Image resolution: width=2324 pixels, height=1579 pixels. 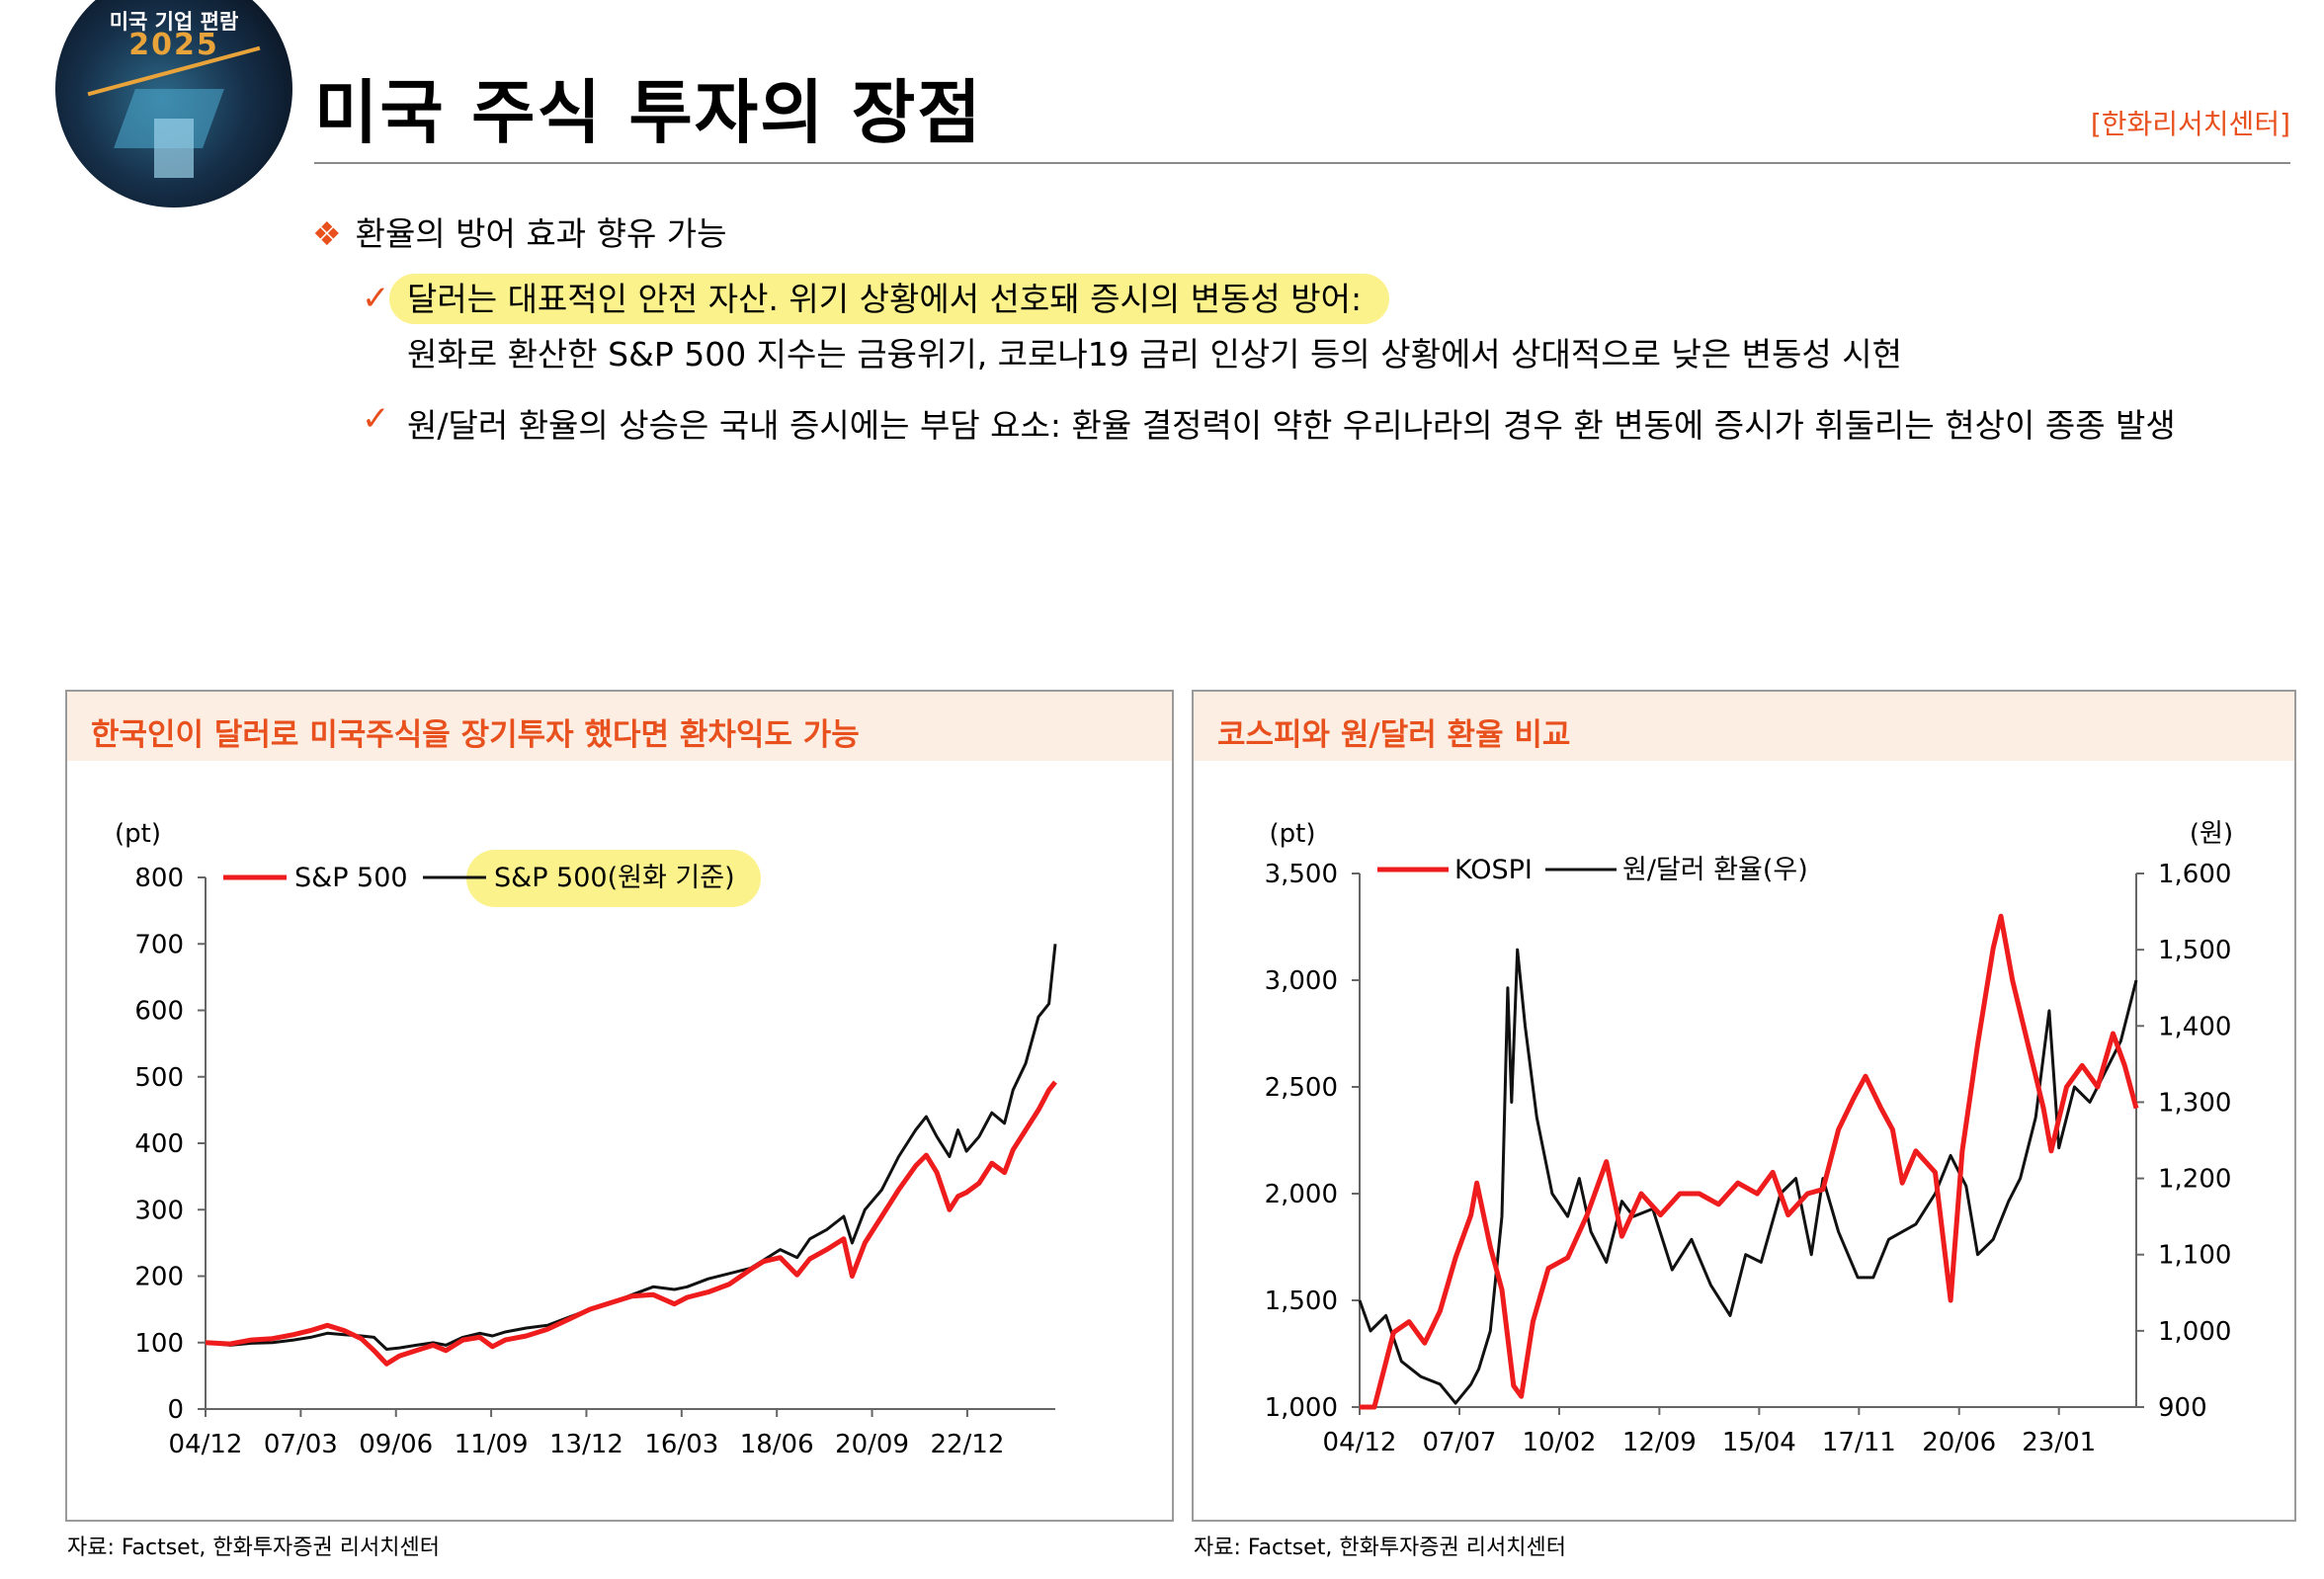 What do you see at coordinates (1744, 726) in the screenshot?
I see `panel-header: 코스피와 원/달러 환율 비교` at bounding box center [1744, 726].